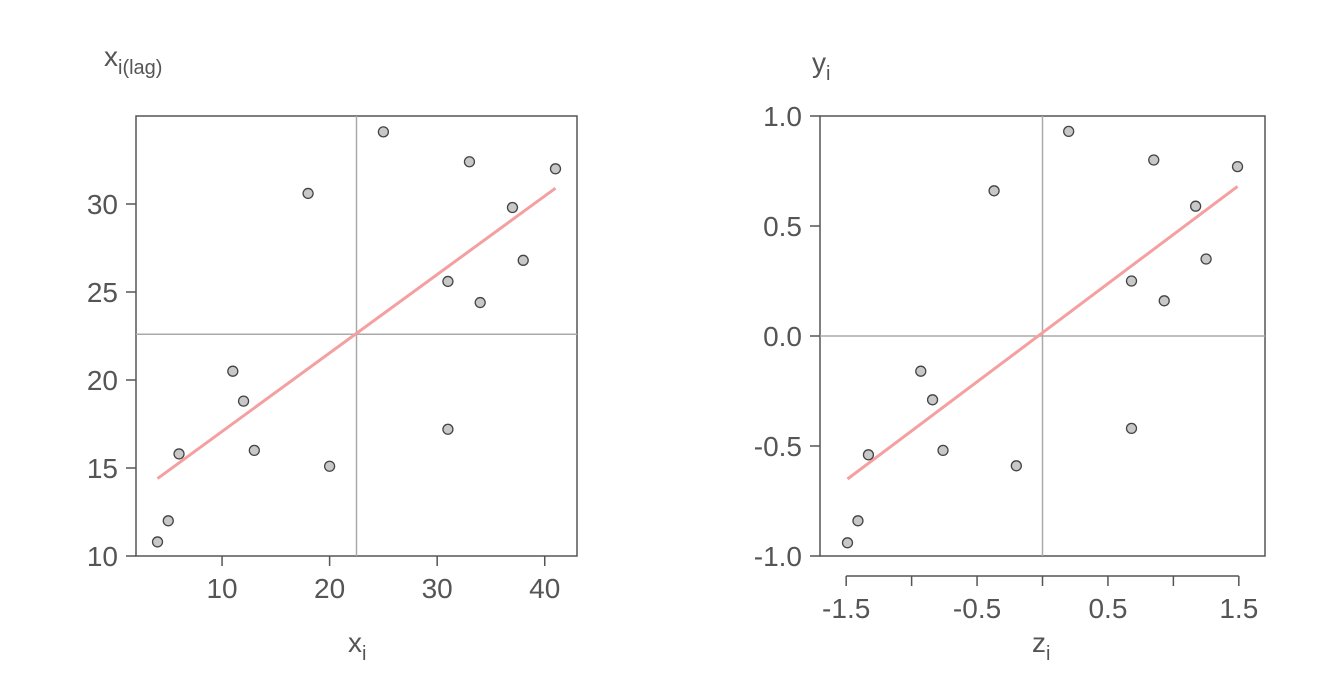  What do you see at coordinates (828, 74) in the screenshot?
I see `right-y-axis-title-sub: i` at bounding box center [828, 74].